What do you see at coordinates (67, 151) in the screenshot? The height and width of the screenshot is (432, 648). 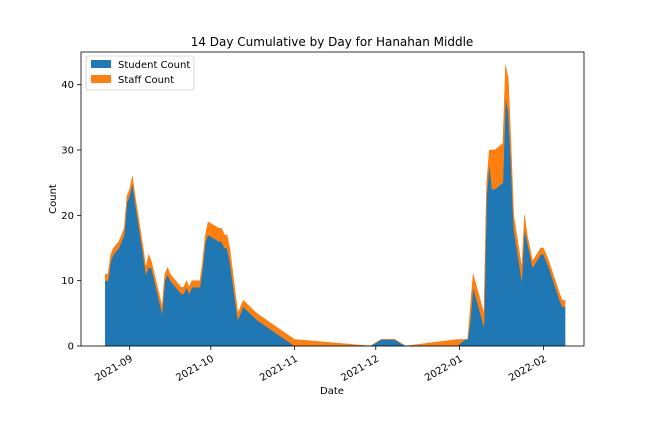 I see `y-tick-label: 30` at bounding box center [67, 151].